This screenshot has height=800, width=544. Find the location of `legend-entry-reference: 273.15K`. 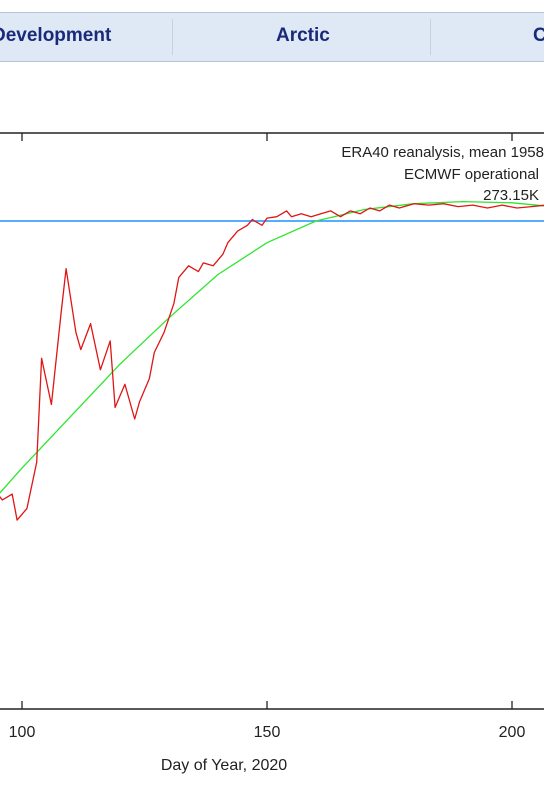

legend-entry-reference: 273.15K is located at coordinates (511, 195).